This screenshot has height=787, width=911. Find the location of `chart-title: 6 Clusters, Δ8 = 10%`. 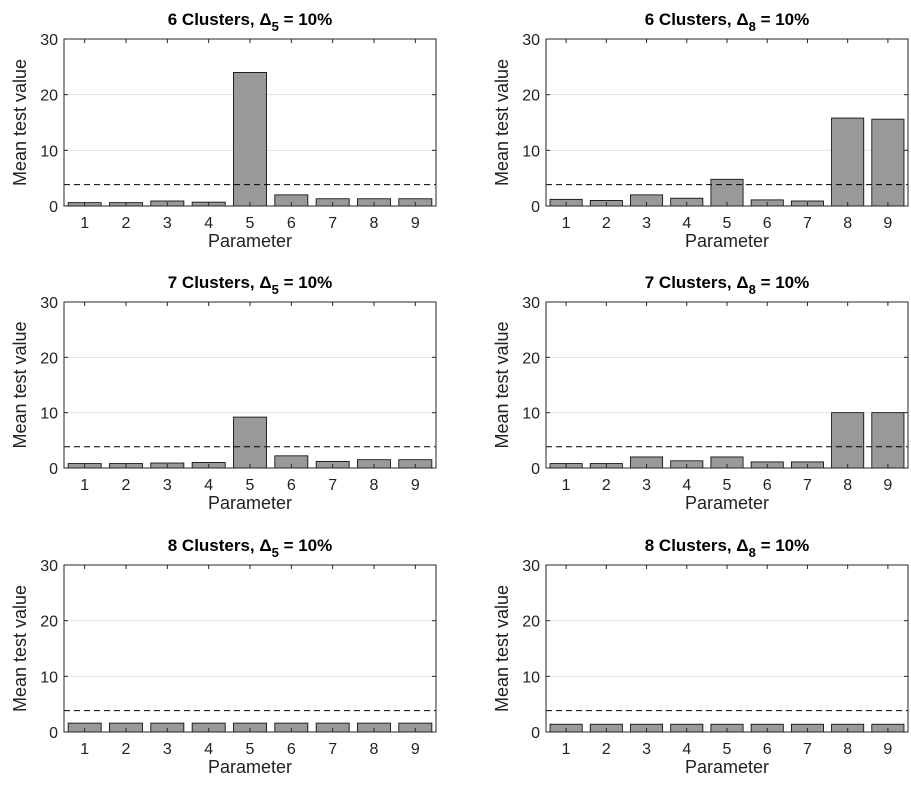

chart-title: 6 Clusters, Δ8 = 10% is located at coordinates (727, 22).